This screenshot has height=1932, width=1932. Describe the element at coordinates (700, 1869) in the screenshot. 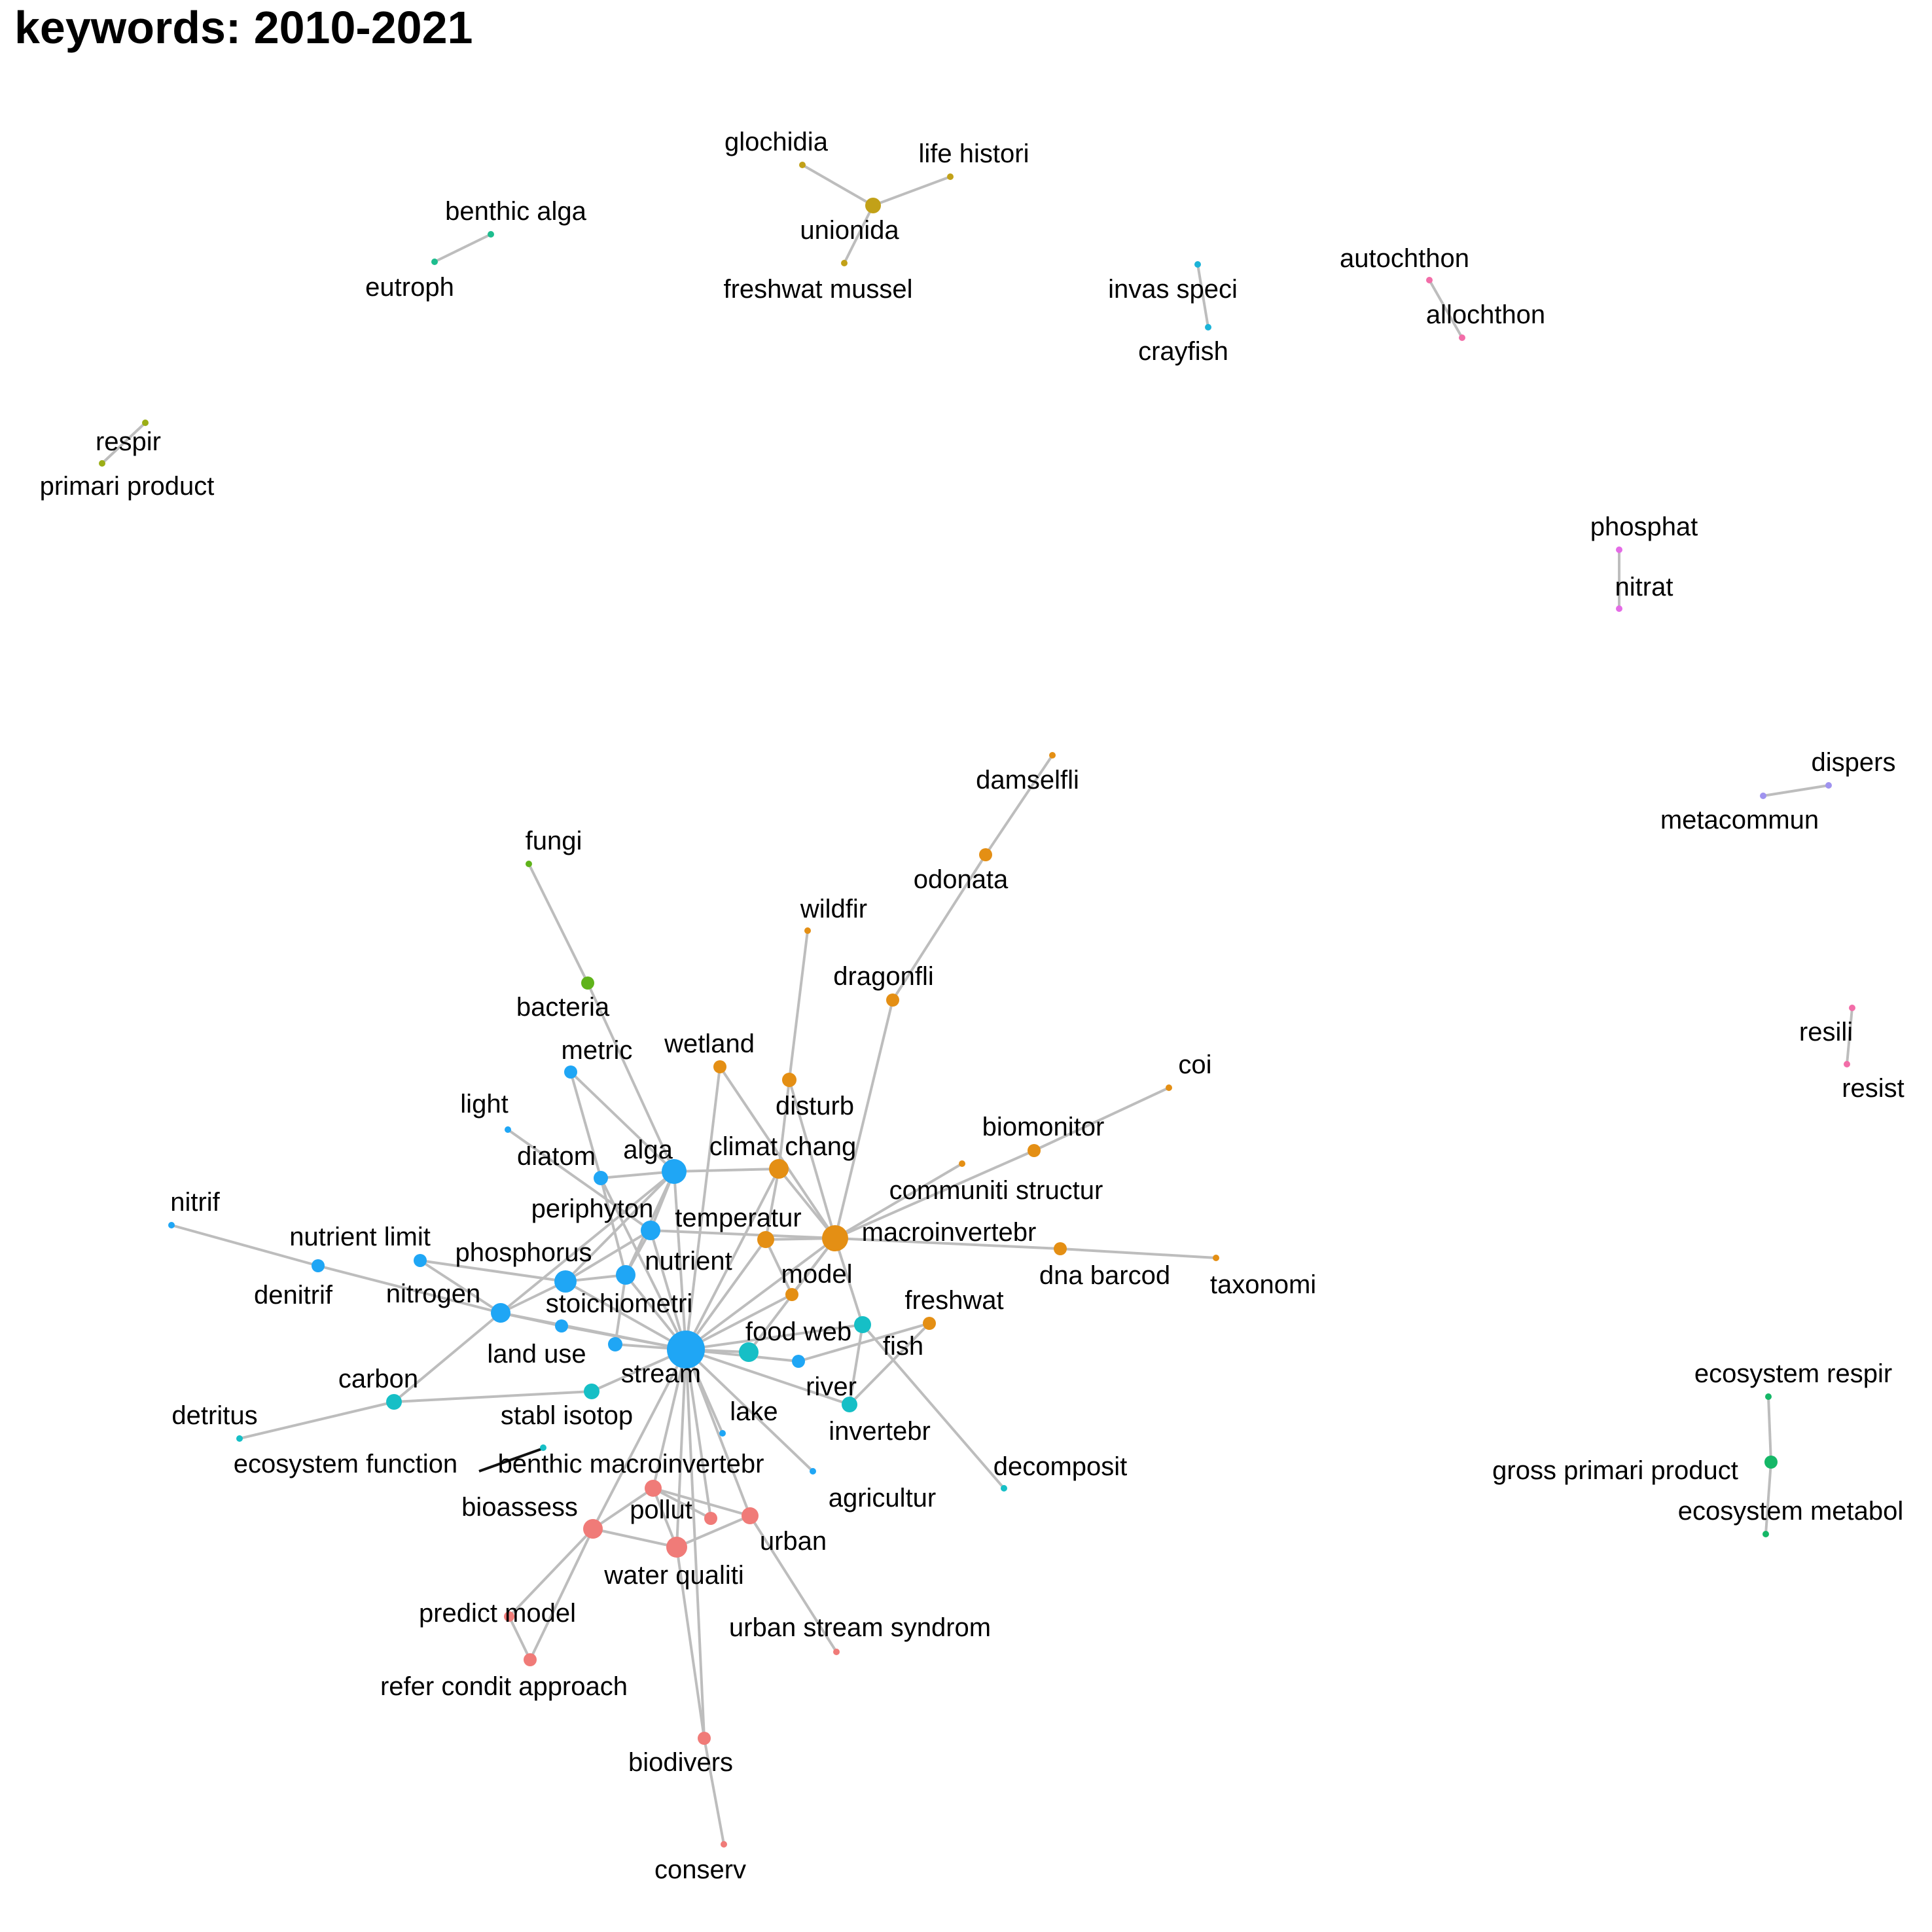

I see `node-label-conserv: conserv` at that location.